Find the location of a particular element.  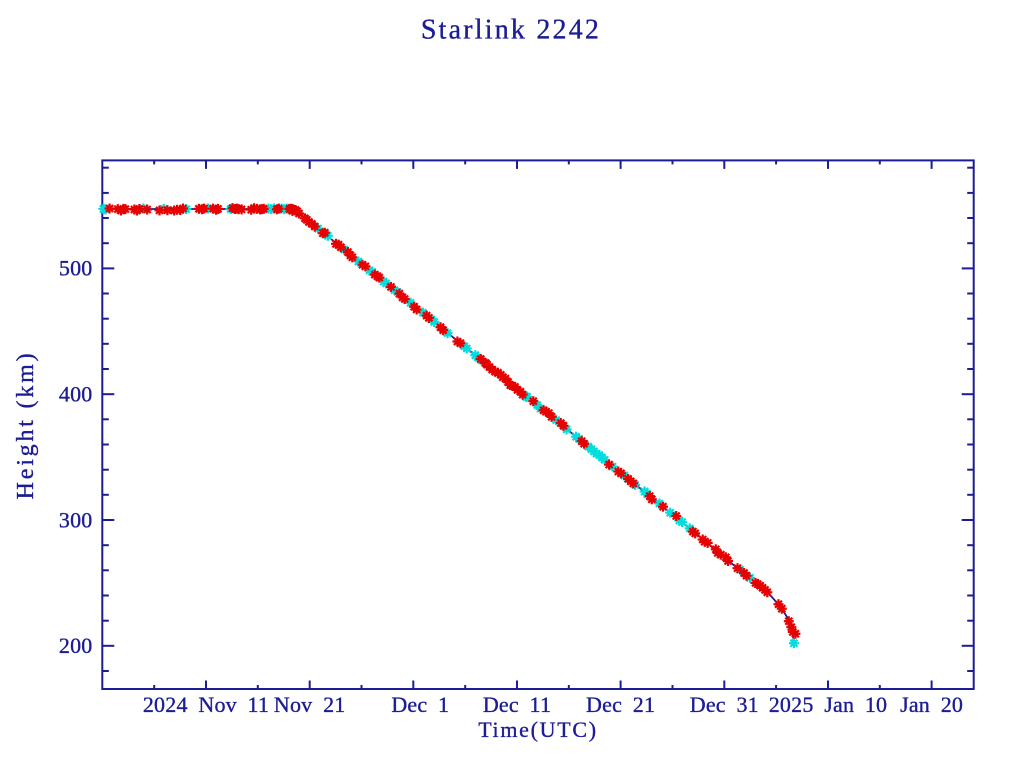

svg-text: 2024 Nov 11 is located at coordinates (206, 704).